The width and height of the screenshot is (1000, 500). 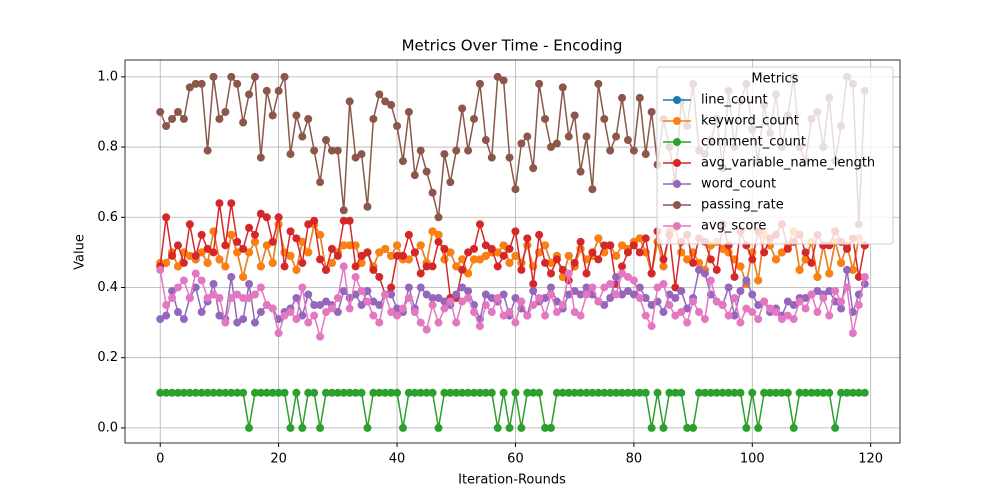 What do you see at coordinates (107, 287) in the screenshot?
I see `y-tick-label: 0.4` at bounding box center [107, 287].